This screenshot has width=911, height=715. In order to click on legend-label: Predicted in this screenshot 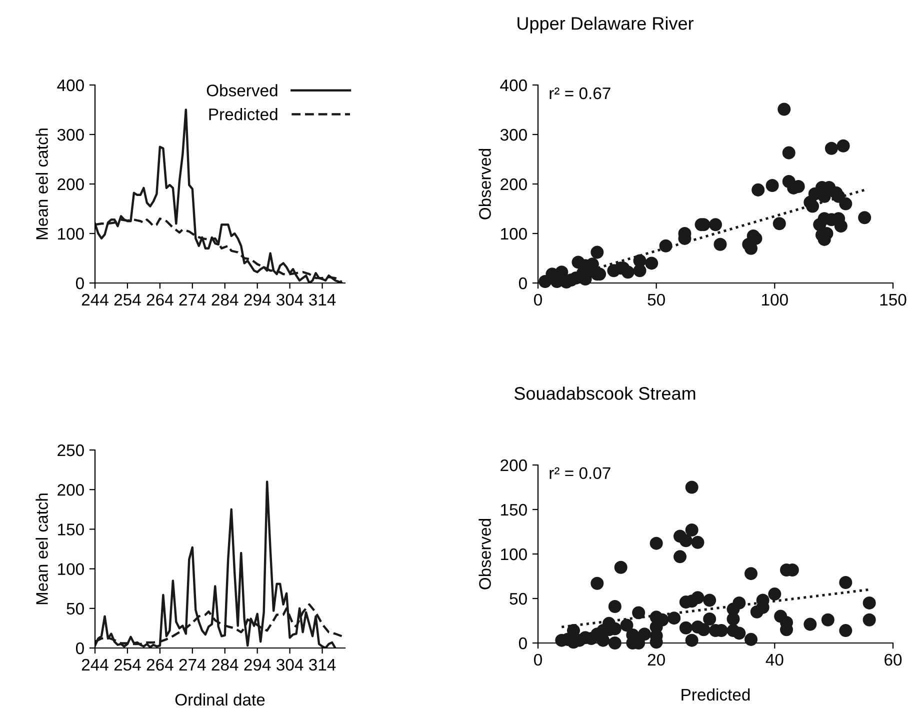, I will do `click(243, 114)`.